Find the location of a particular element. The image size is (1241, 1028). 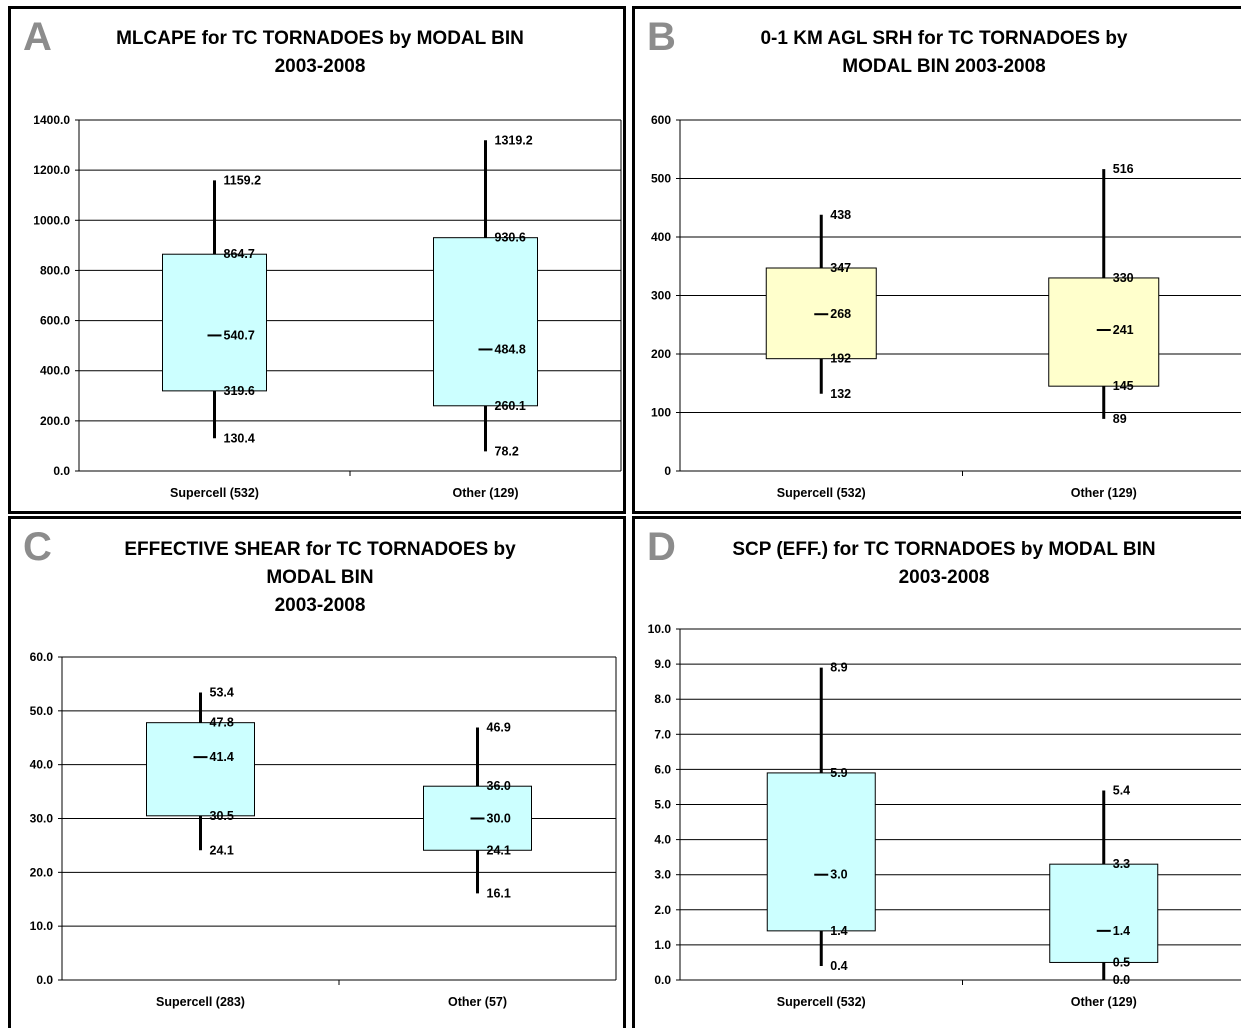

min-label: 0.4 is located at coordinates (838, 966).